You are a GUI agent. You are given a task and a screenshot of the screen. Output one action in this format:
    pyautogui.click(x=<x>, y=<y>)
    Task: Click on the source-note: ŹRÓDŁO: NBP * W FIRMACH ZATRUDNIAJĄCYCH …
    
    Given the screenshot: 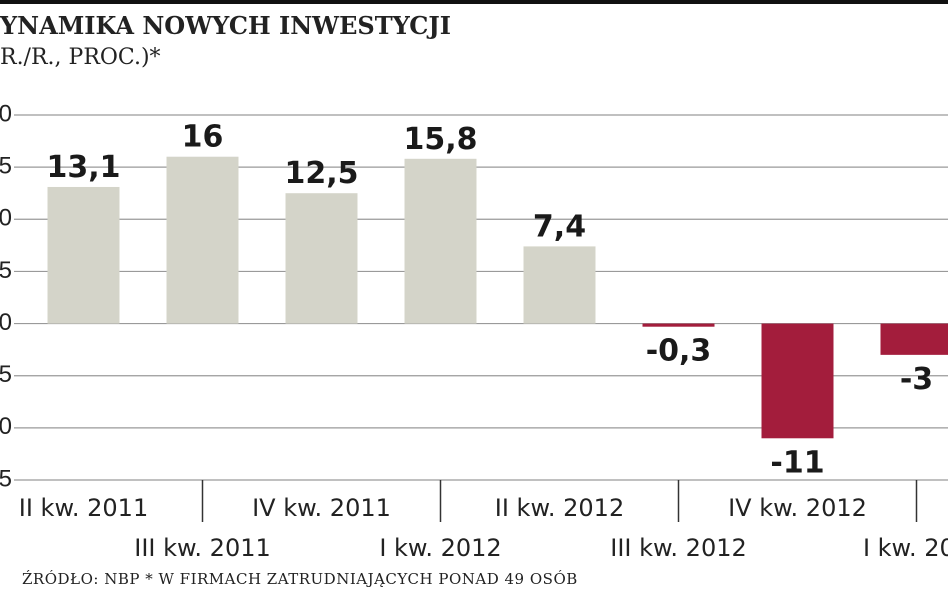 What is the action you would take?
    pyautogui.click(x=300, y=579)
    